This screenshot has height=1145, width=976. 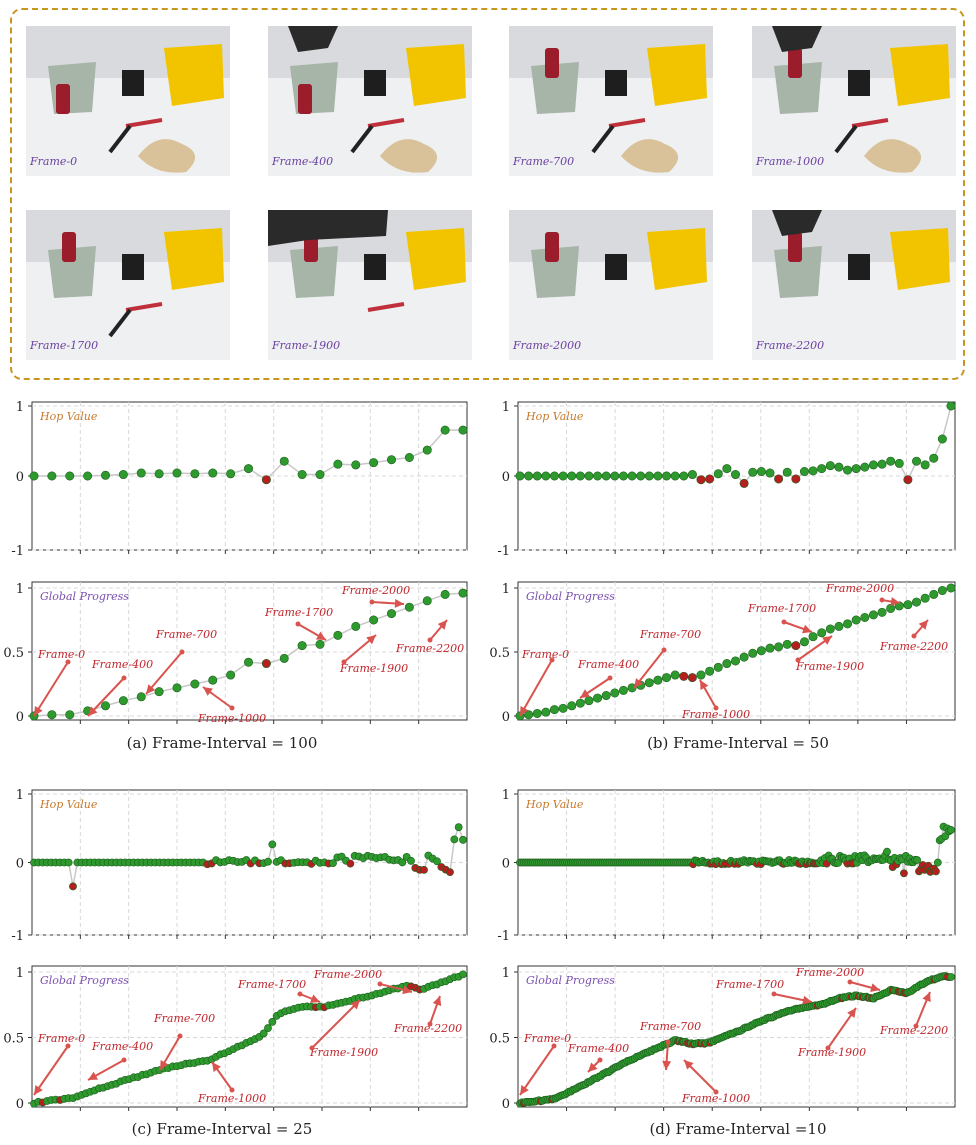 I want to click on y-tick-label: -1, so click(x=17, y=936).